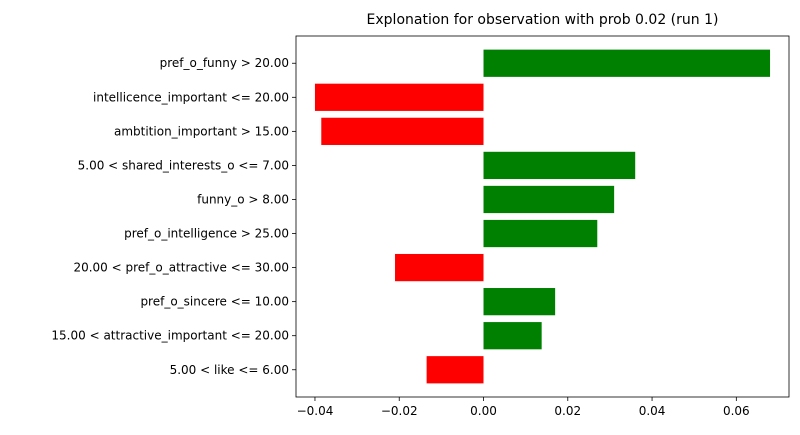 This screenshot has width=800, height=435. Describe the element at coordinates (315, 411) in the screenshot. I see `x-tick-label: −0.04` at that location.